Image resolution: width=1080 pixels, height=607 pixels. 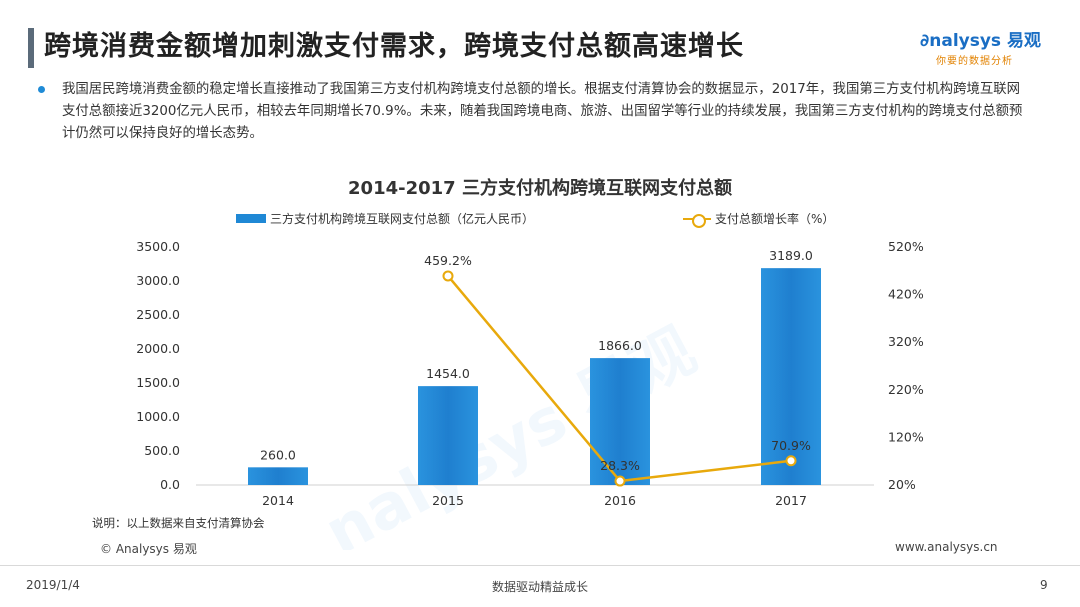 What do you see at coordinates (906, 341) in the screenshot?
I see `y-right-tick-label: 320%` at bounding box center [906, 341].